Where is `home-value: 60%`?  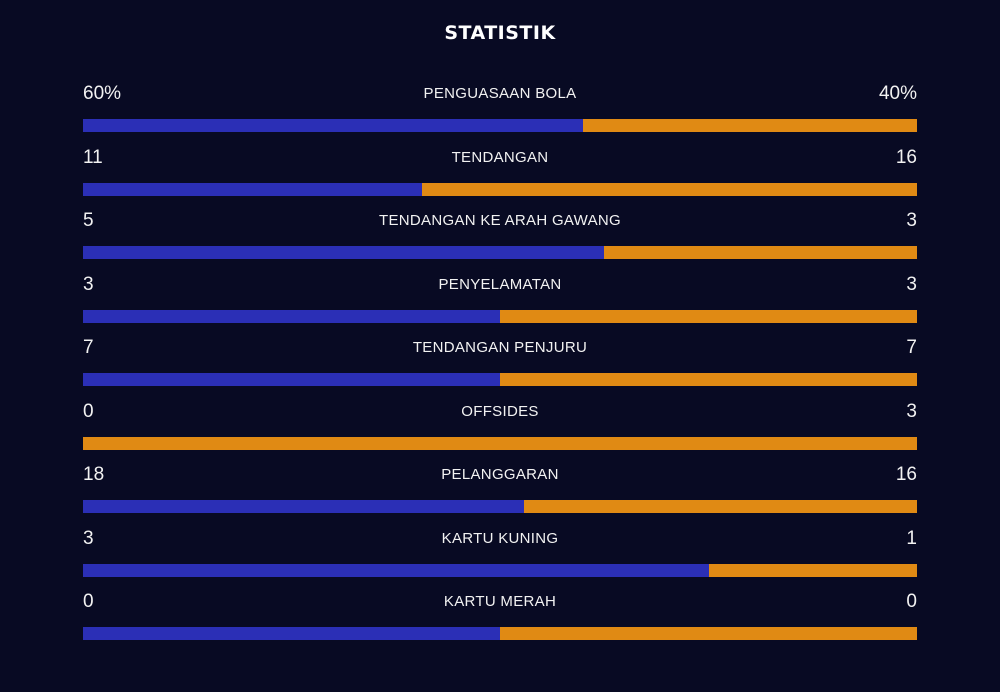
home-value: 60% is located at coordinates (102, 93).